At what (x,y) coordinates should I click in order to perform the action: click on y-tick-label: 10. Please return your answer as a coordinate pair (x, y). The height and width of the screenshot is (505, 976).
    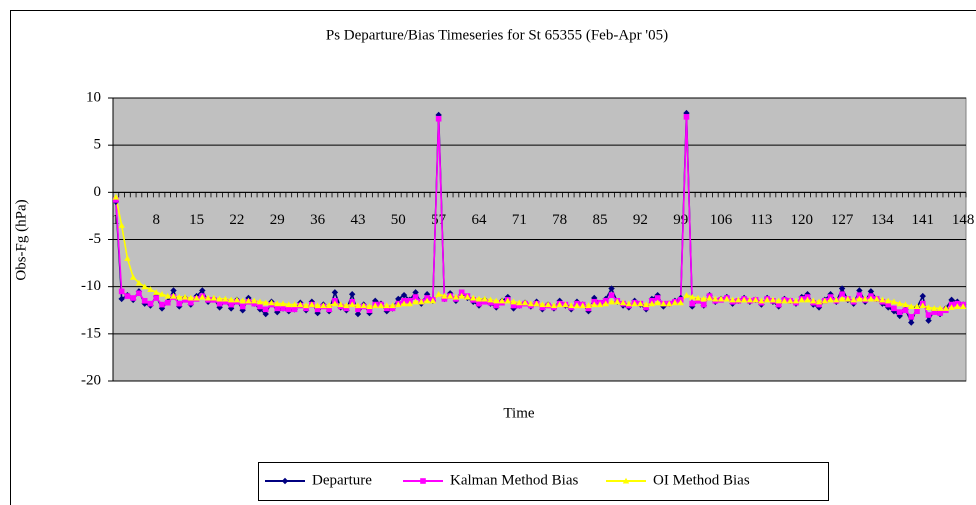
    Looking at the image, I should click on (93, 97).